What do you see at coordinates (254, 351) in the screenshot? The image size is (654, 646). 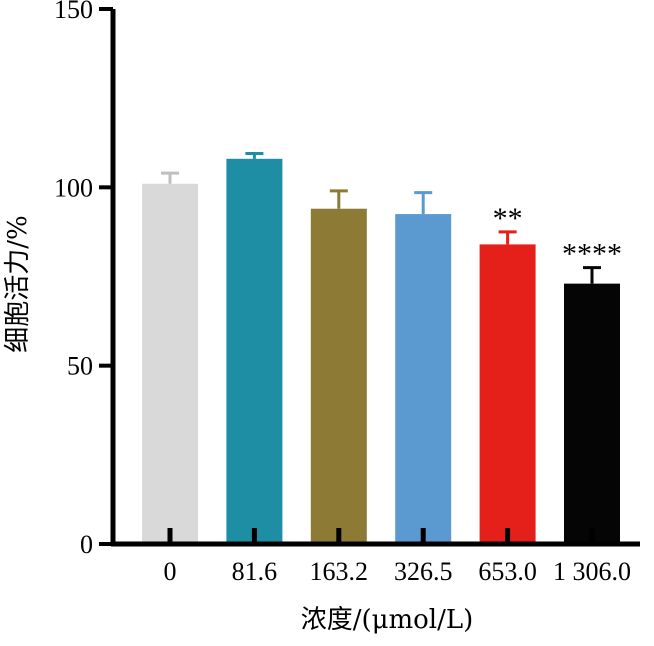 I see `bar-81.6` at bounding box center [254, 351].